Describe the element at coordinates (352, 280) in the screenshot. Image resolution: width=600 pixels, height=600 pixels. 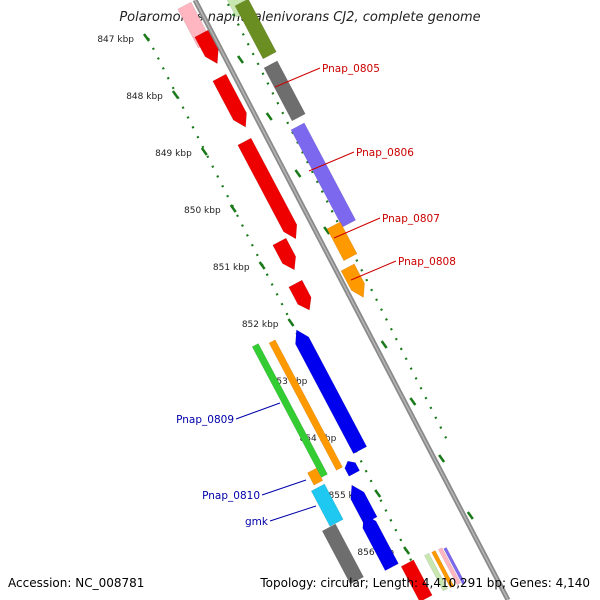
I see `gene-orange-arrow` at that location.